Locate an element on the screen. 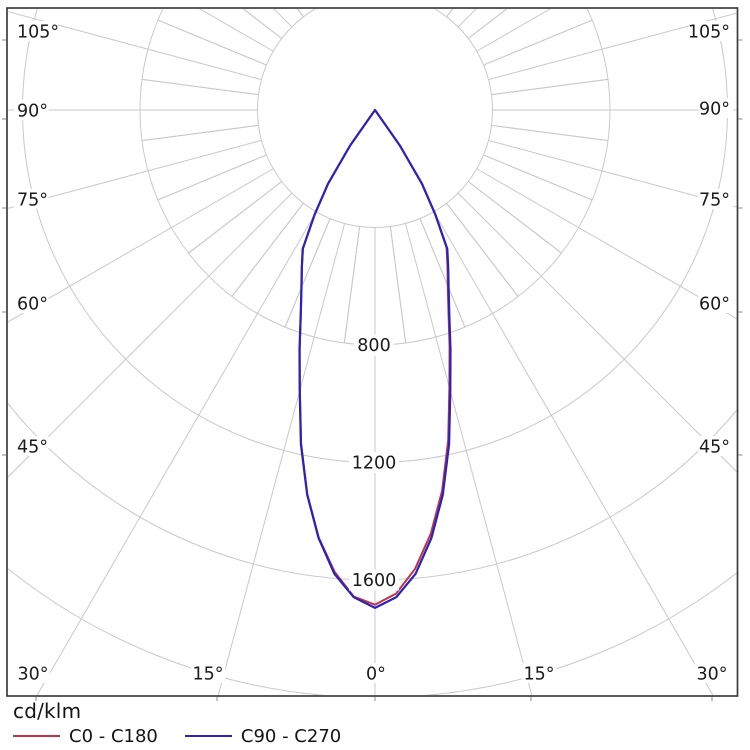  curves is located at coordinates (375, 359).